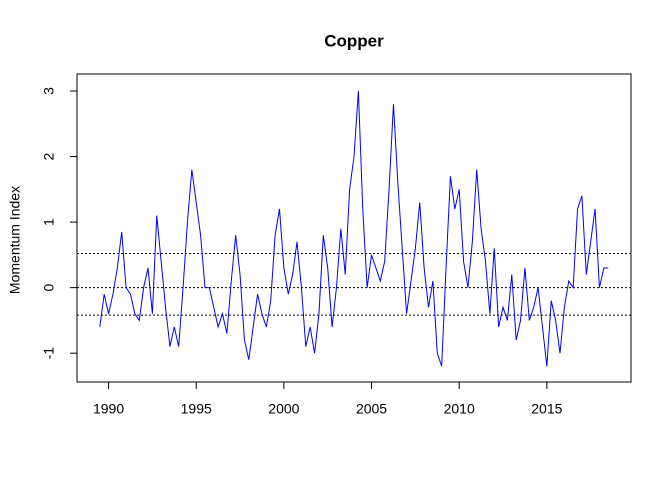 The height and width of the screenshot is (485, 672). Describe the element at coordinates (371, 409) in the screenshot. I see `x-tick-label: 2005` at that location.